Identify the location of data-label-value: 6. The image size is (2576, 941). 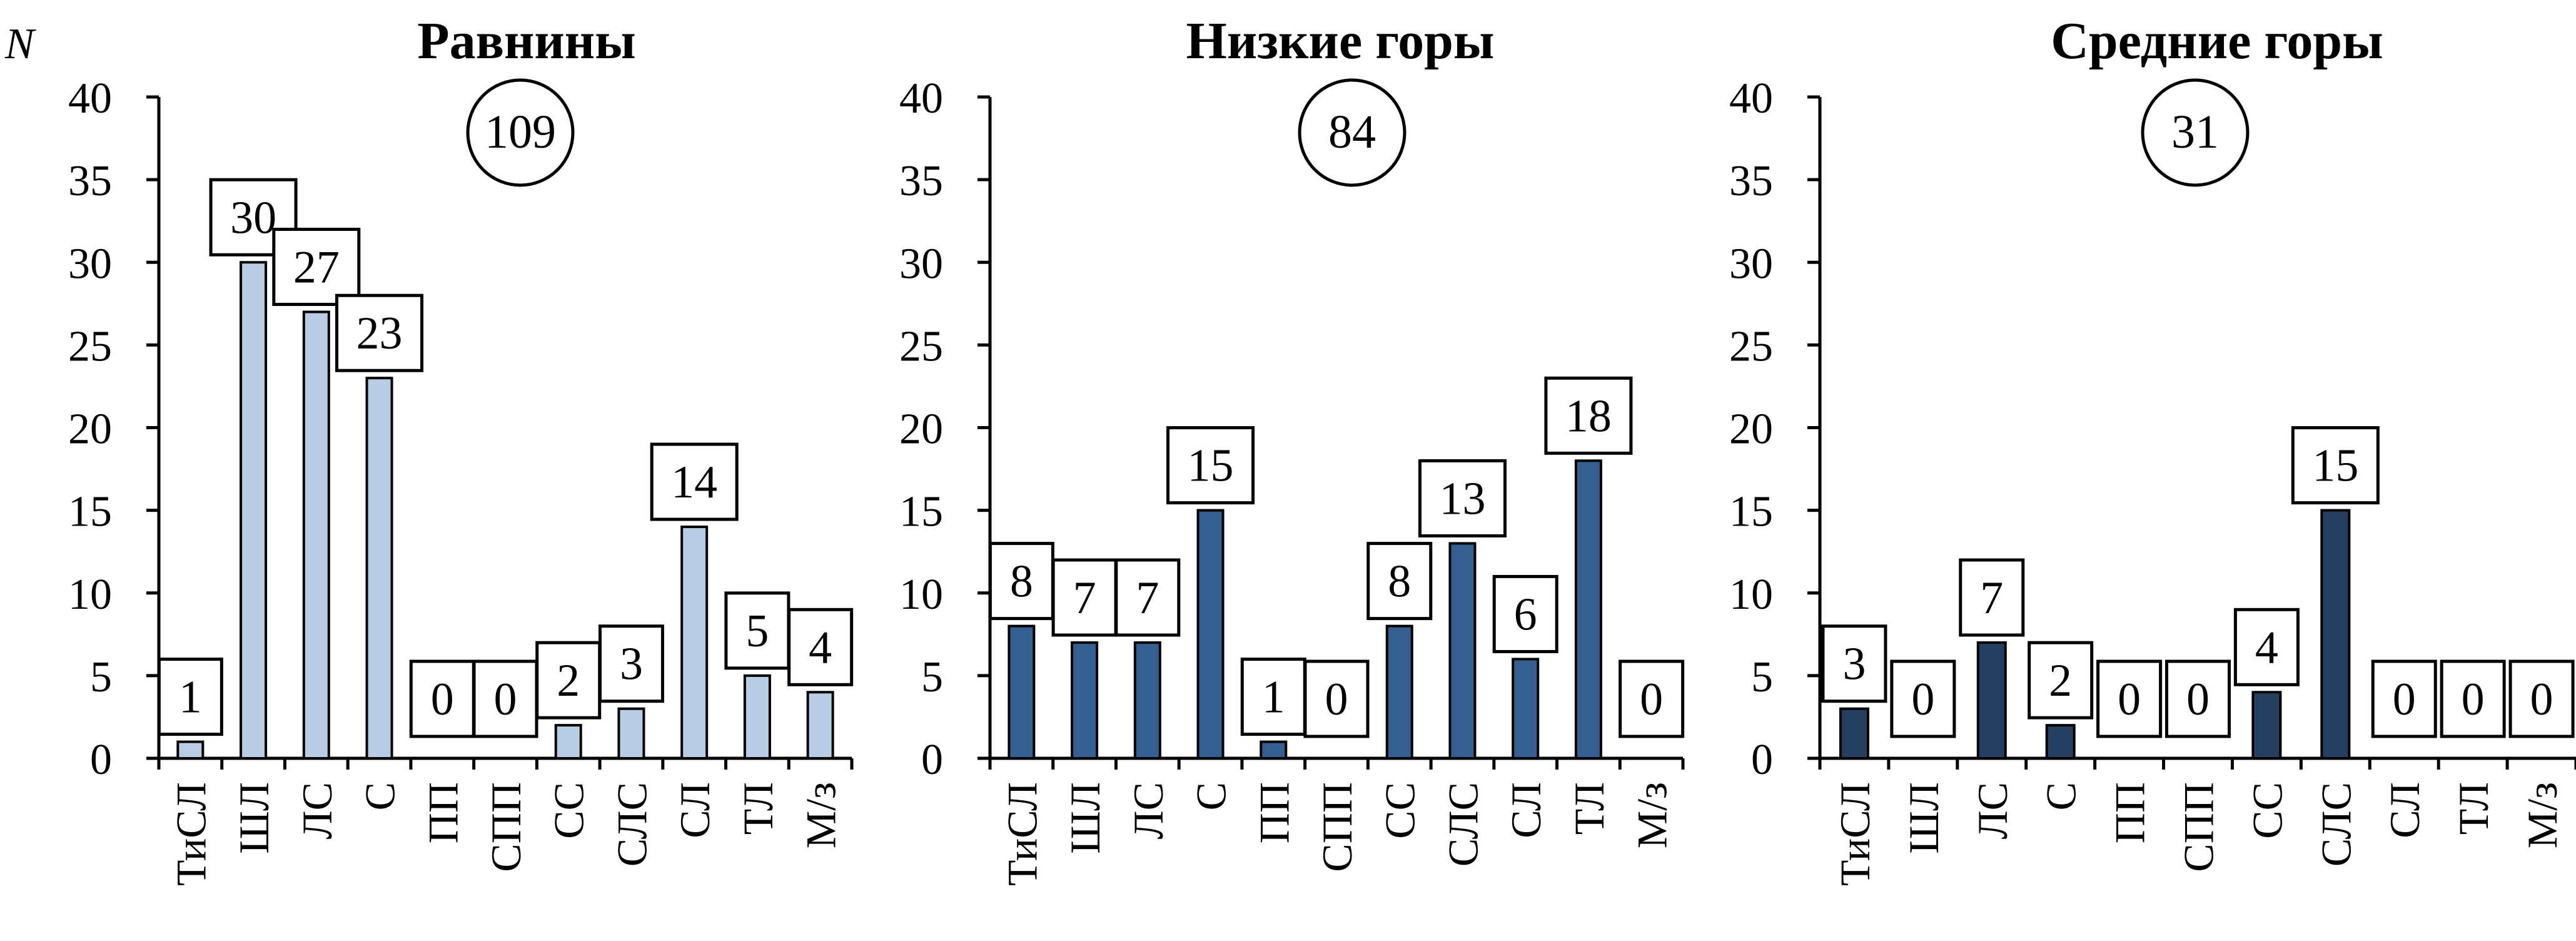
(1526, 614).